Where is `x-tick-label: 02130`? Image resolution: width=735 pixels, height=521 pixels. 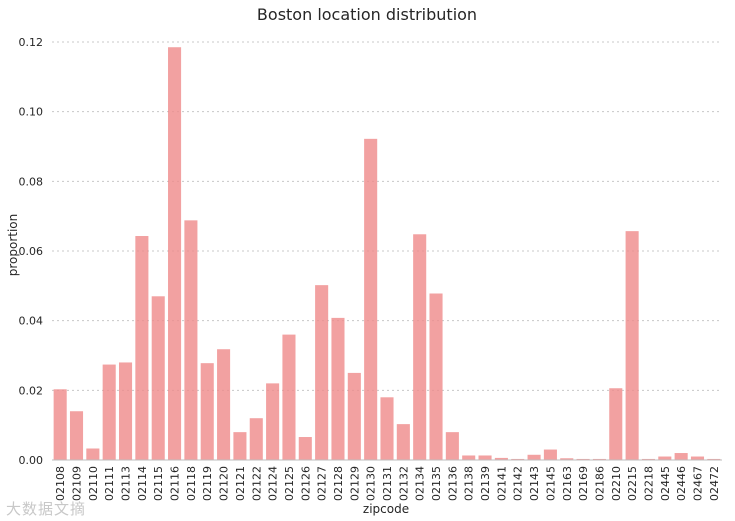 x-tick-label: 02130 is located at coordinates (371, 483).